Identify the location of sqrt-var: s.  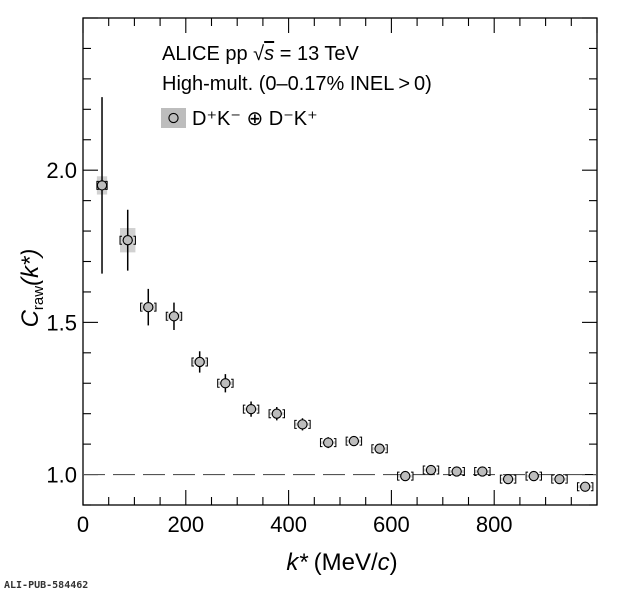
(269, 54).